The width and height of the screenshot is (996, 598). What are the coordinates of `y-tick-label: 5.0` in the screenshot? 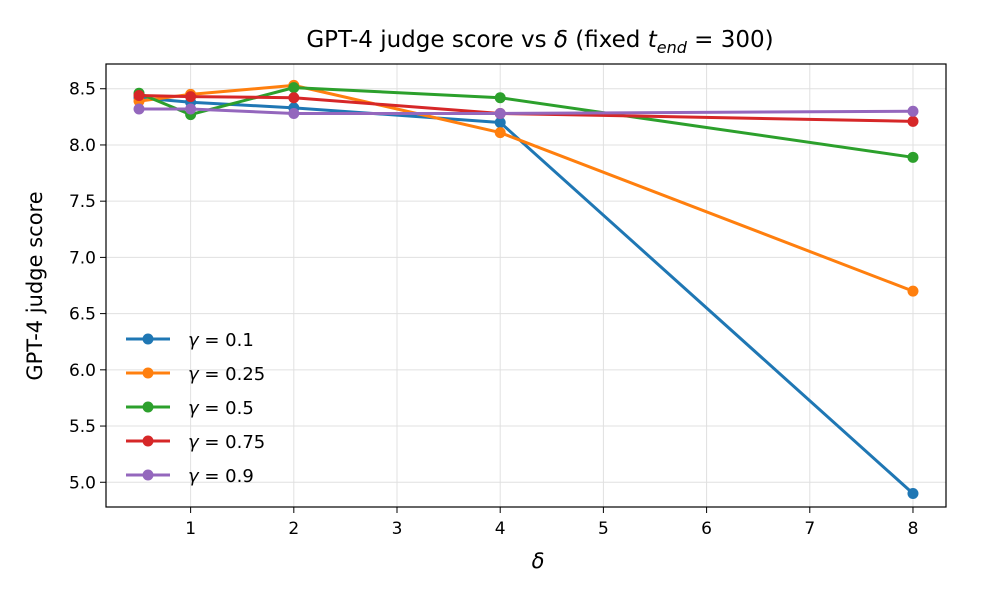 It's located at (82, 483).